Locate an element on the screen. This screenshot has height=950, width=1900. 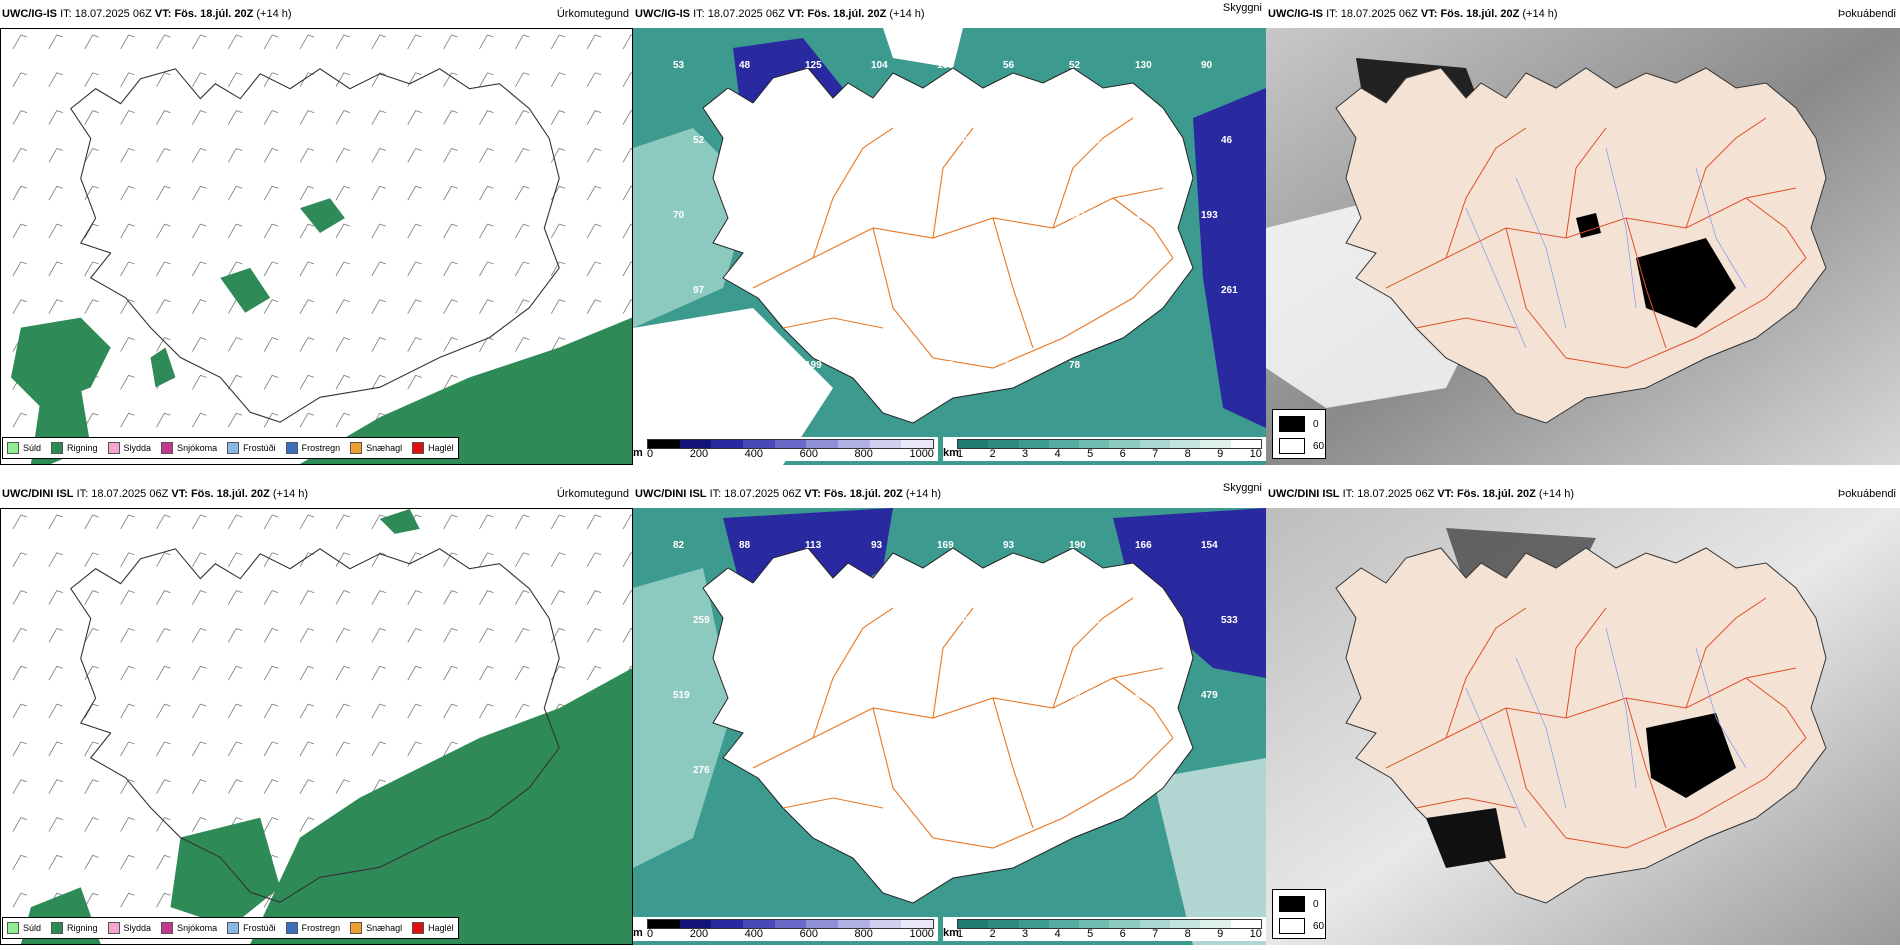
scale-tick: 400 is located at coordinates (753, 454).